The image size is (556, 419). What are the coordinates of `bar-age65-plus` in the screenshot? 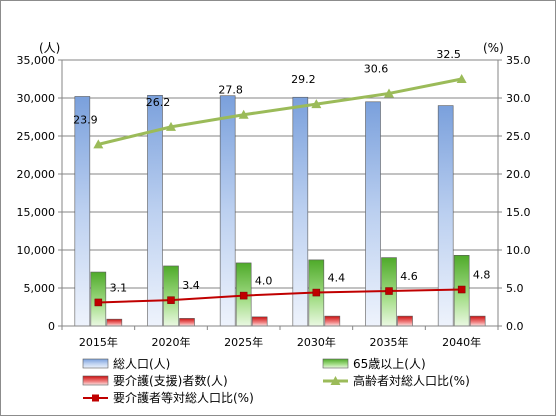 It's located at (171, 296).